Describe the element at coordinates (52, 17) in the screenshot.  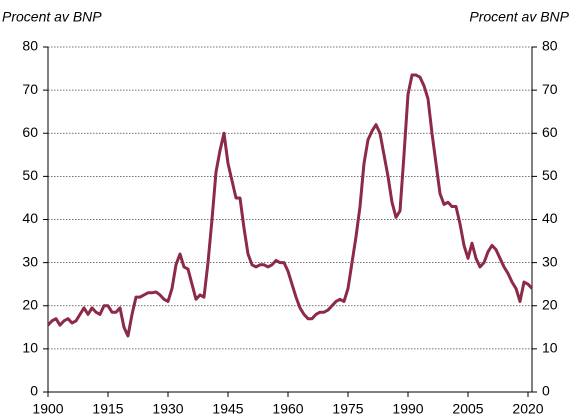
I see `y-axis-title: Procent av BNP` at that location.